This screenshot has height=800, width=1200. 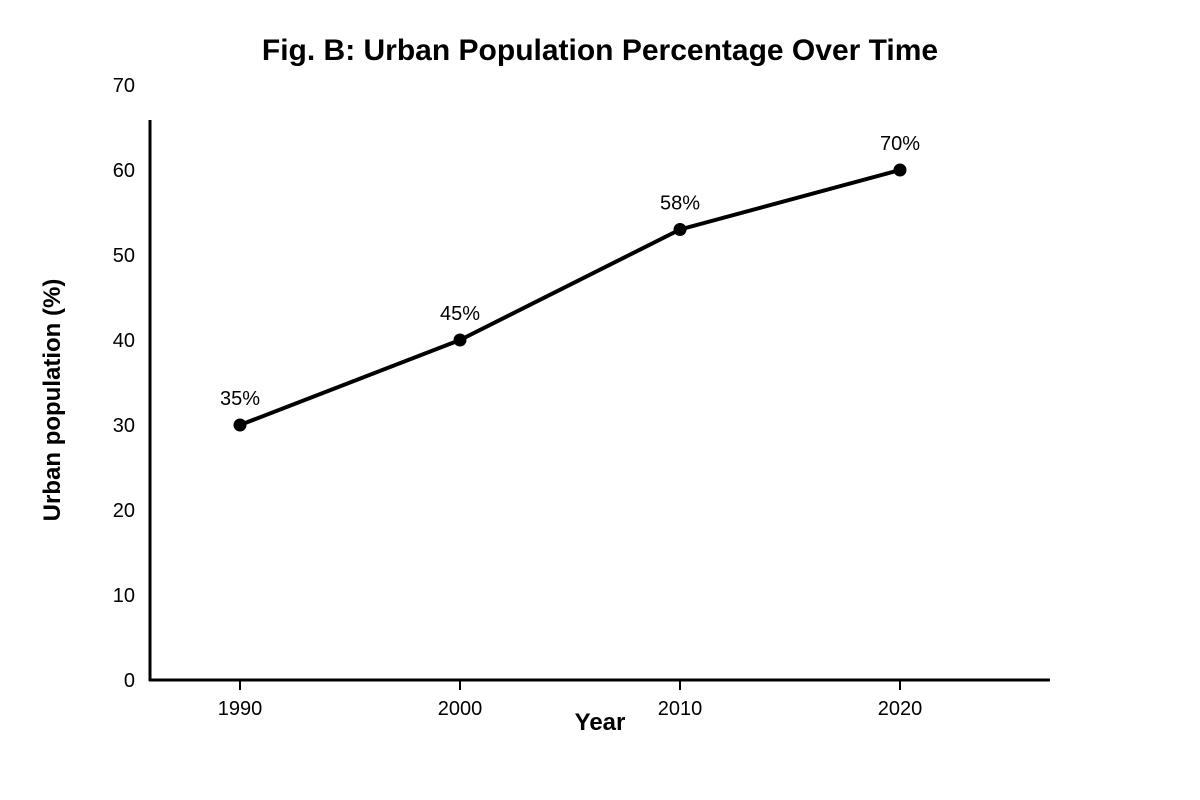 I want to click on y-axis-title: Urban population (%), so click(x=52, y=400).